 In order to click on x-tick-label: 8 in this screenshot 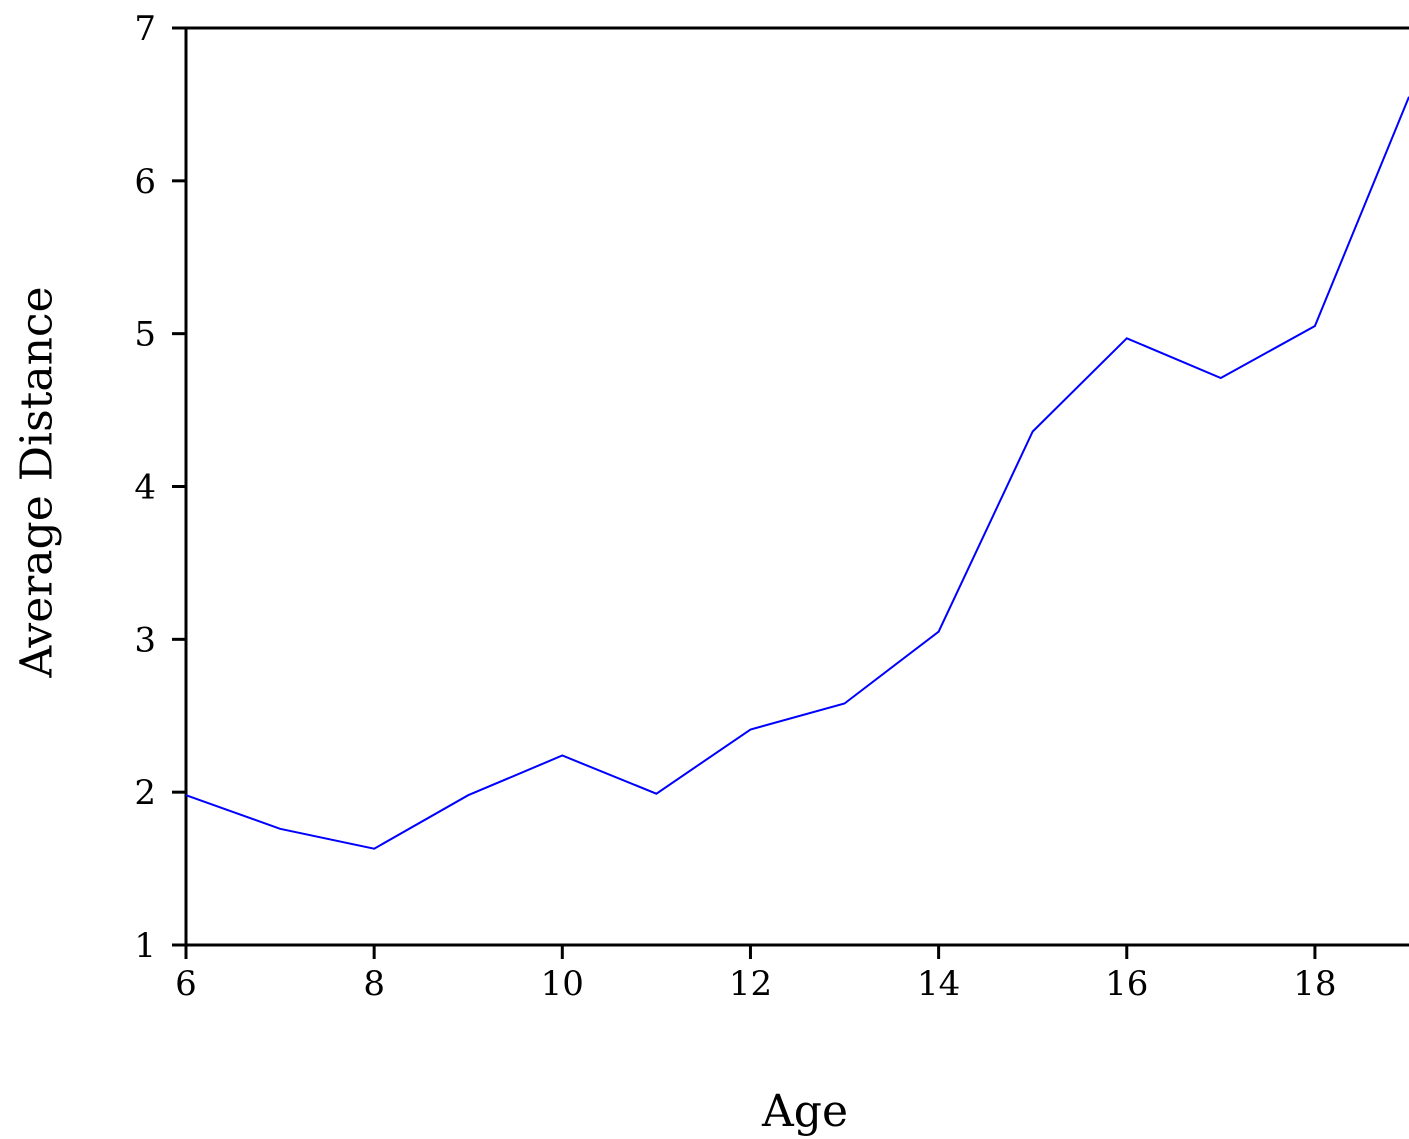, I will do `click(374, 984)`.